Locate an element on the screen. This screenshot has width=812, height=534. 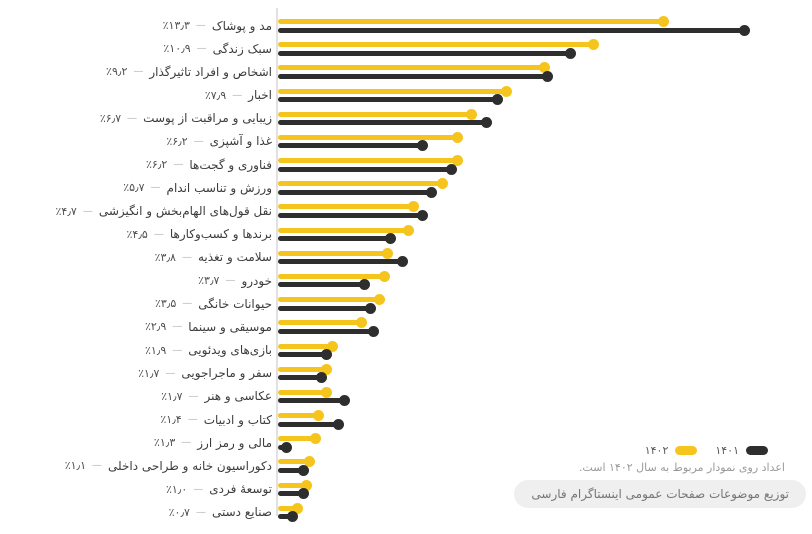
row-label: حیوانات خانگی — ٪۳٫۵ is located at coordinates (213, 303).